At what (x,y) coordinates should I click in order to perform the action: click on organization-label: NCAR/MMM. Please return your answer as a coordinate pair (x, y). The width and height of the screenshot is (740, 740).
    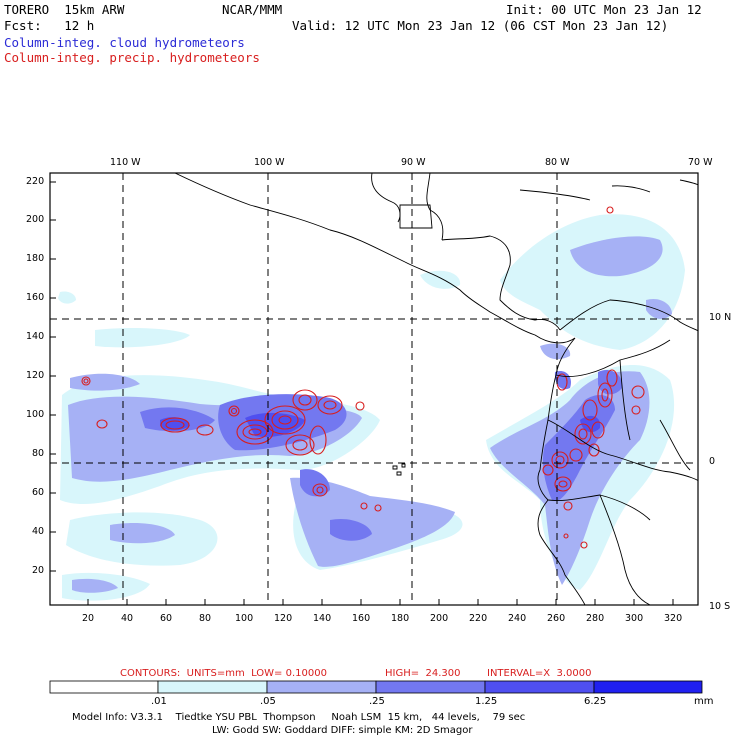
    Looking at the image, I should click on (252, 9).